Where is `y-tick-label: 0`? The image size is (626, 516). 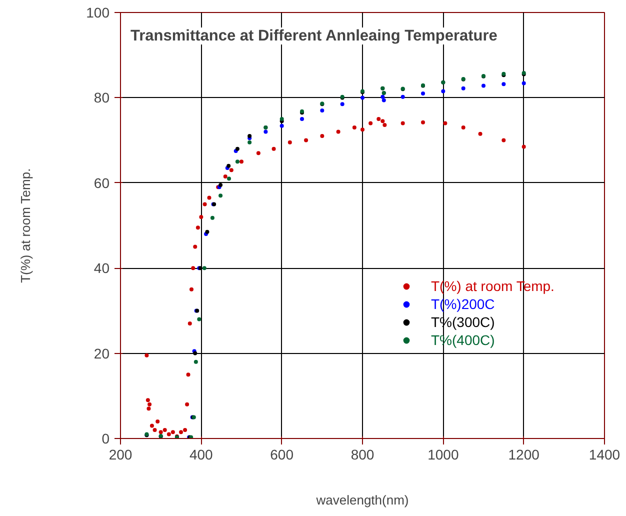
y-tick-label: 0 is located at coordinates (106, 438).